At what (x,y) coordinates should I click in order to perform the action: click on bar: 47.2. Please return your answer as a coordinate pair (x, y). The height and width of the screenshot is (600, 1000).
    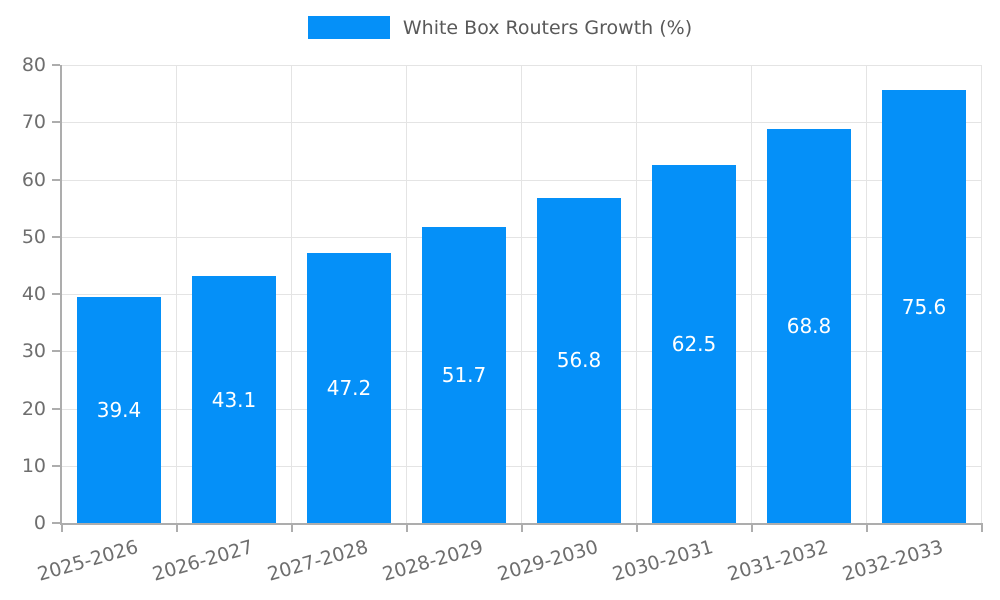
    Looking at the image, I should click on (349, 387).